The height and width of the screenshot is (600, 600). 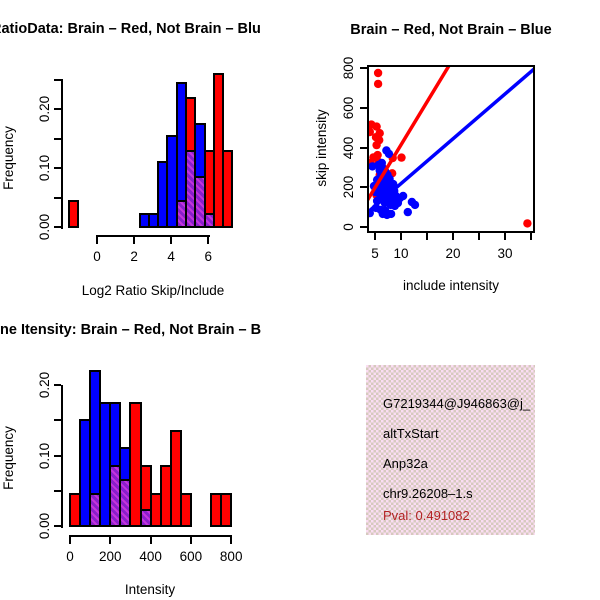 What do you see at coordinates (70, 556) in the screenshot?
I see `hist_intensity-x-tick-label: 0` at bounding box center [70, 556].